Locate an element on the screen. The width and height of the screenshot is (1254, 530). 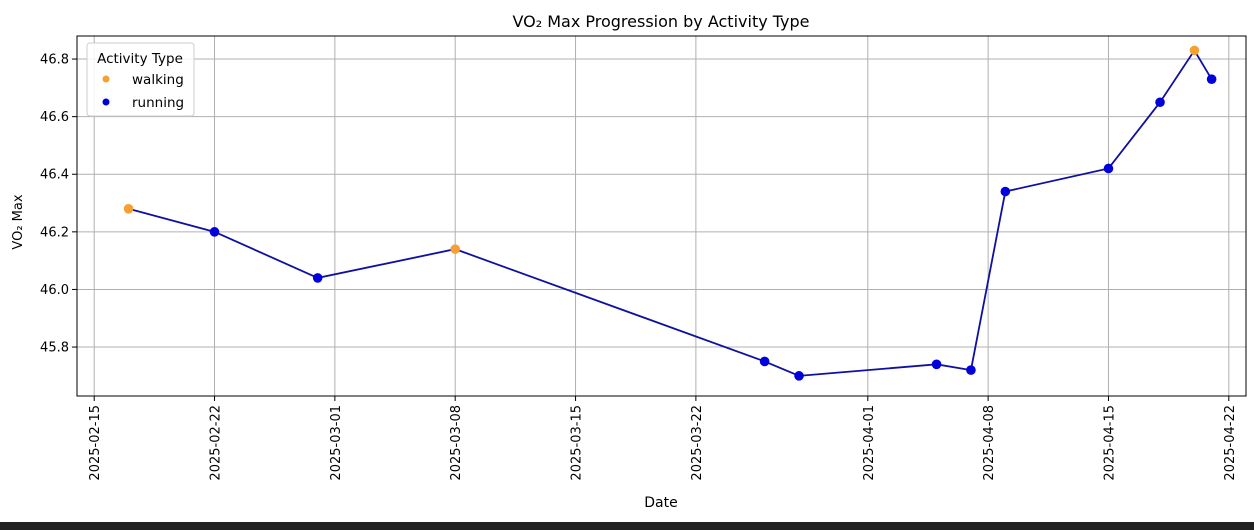
bottom-bar is located at coordinates (627, 526).